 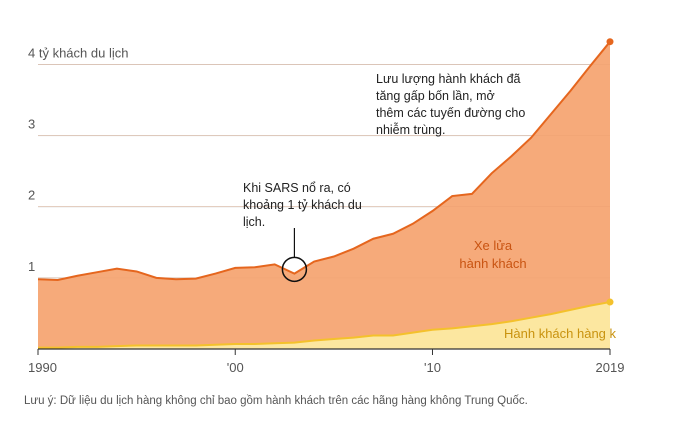 I want to click on endpoint-dot-rail, so click(x=610, y=42).